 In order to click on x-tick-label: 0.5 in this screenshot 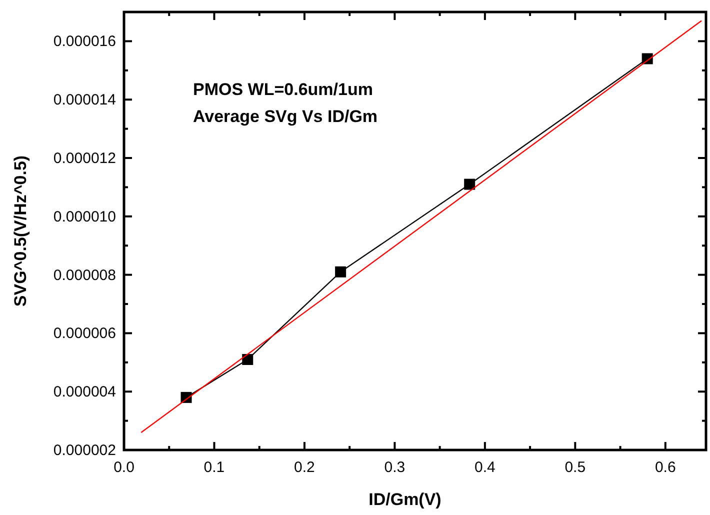, I will do `click(575, 467)`.